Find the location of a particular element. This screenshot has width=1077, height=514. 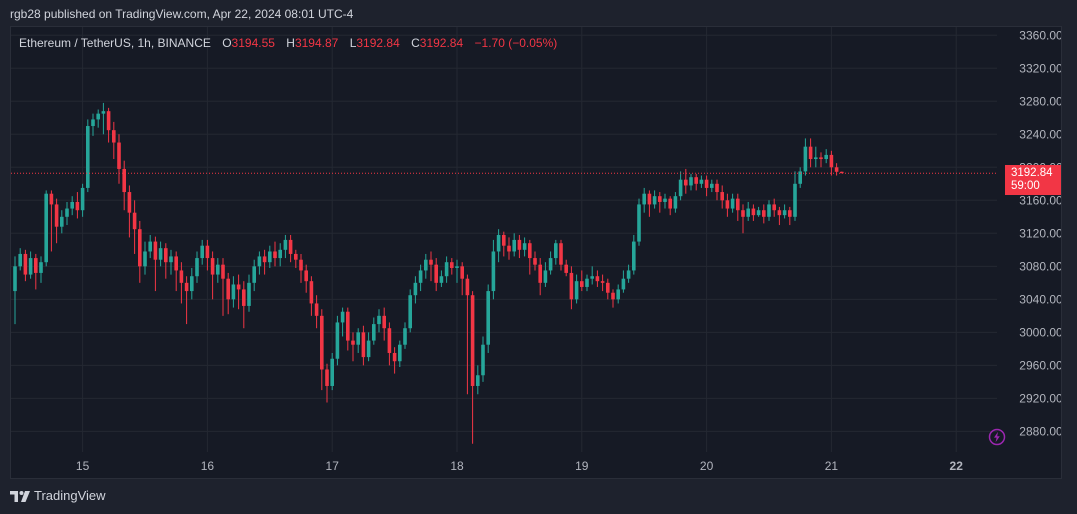

current-price-tag: 3192.84 59:00 is located at coordinates (1033, 180).